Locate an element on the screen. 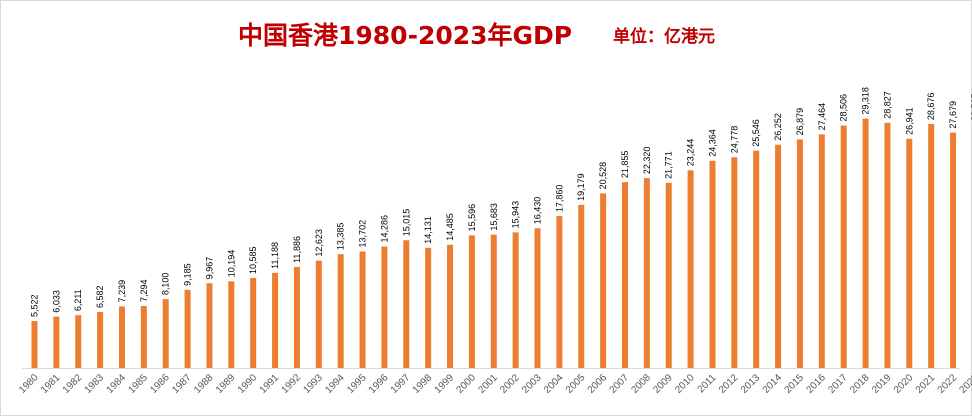  bar-1991 is located at coordinates (275, 320).